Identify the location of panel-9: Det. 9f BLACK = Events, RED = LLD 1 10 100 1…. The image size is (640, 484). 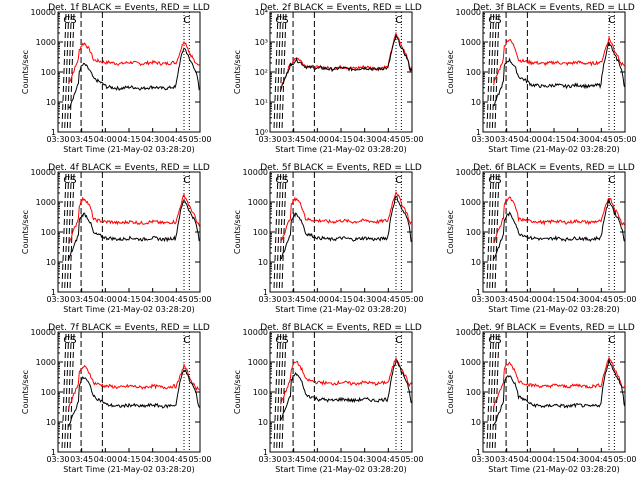
(541, 398).